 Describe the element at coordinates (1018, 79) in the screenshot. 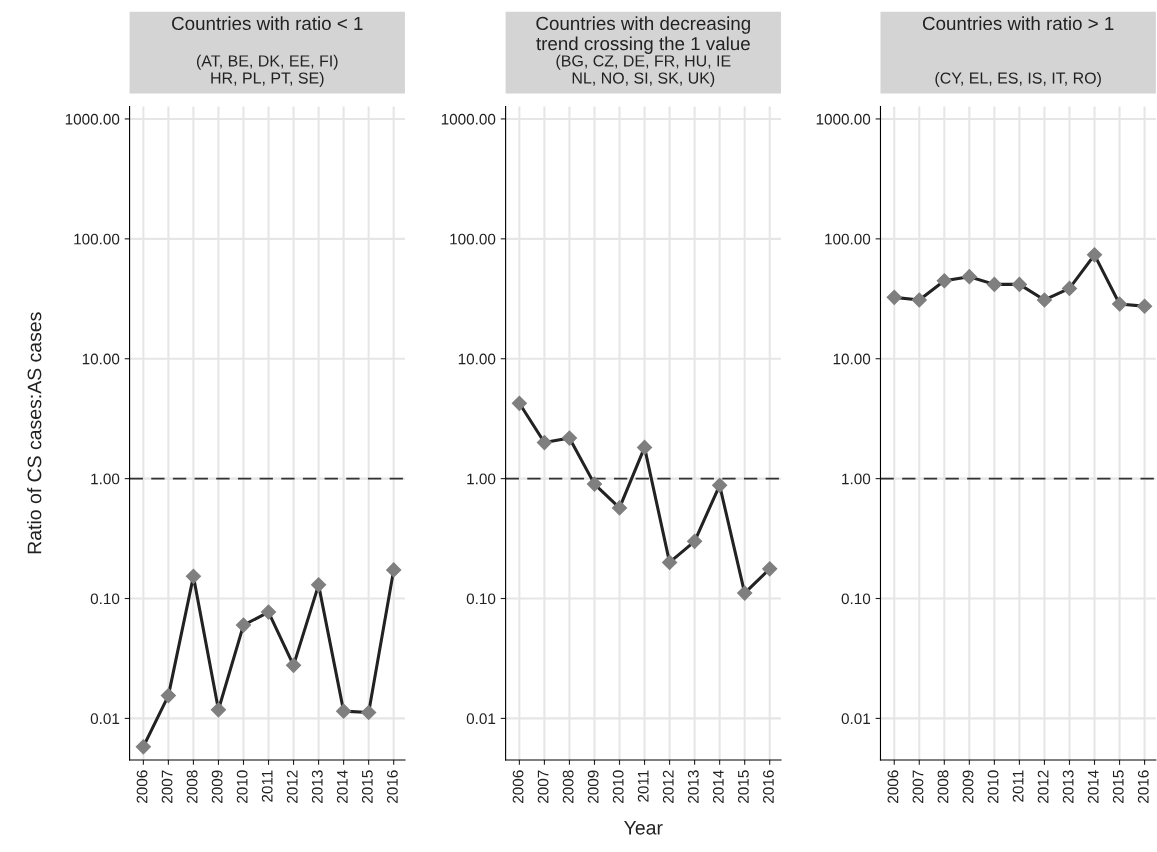

I see `chart-subtitle: (CY, EL, ES, IS, IT, RO)` at that location.